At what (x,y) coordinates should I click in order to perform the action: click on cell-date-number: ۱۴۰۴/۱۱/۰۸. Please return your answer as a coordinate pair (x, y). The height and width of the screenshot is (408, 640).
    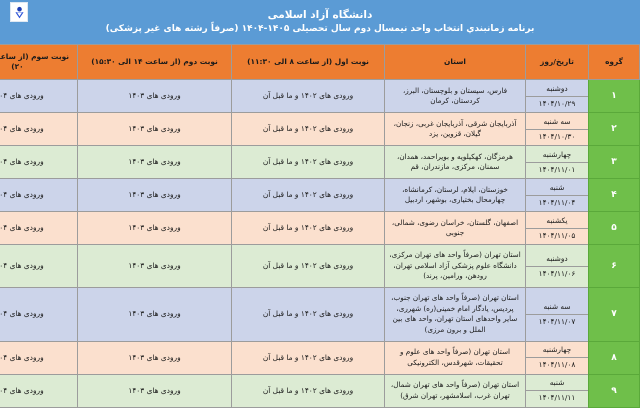
    Looking at the image, I should click on (557, 365).